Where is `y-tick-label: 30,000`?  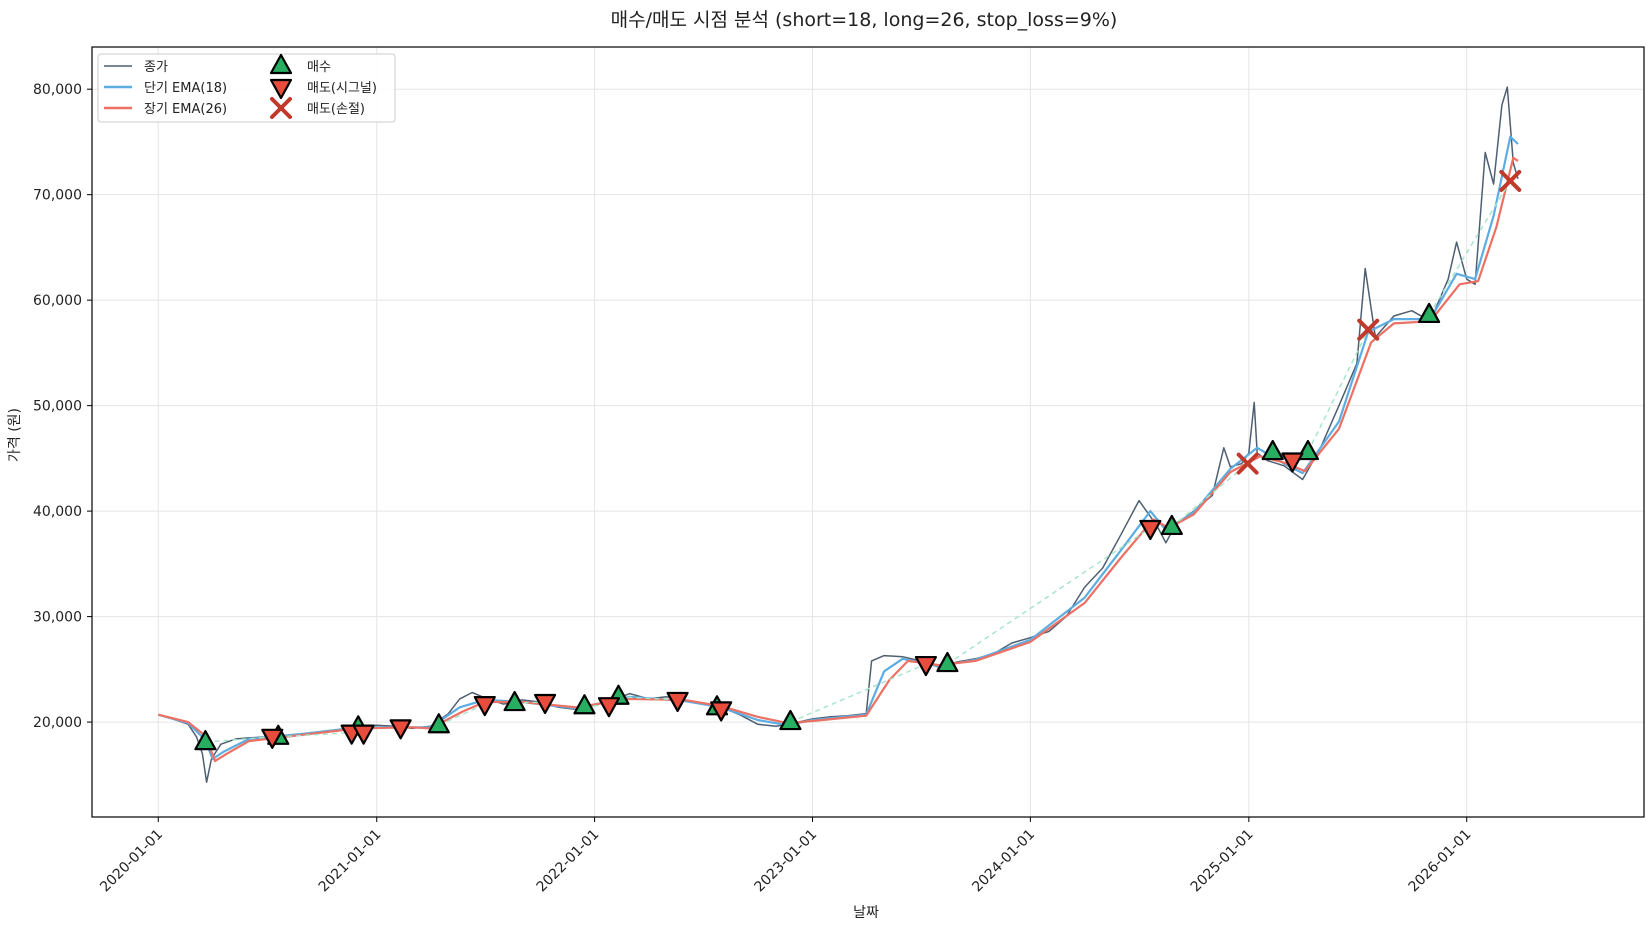
y-tick-label: 30,000 is located at coordinates (57, 618).